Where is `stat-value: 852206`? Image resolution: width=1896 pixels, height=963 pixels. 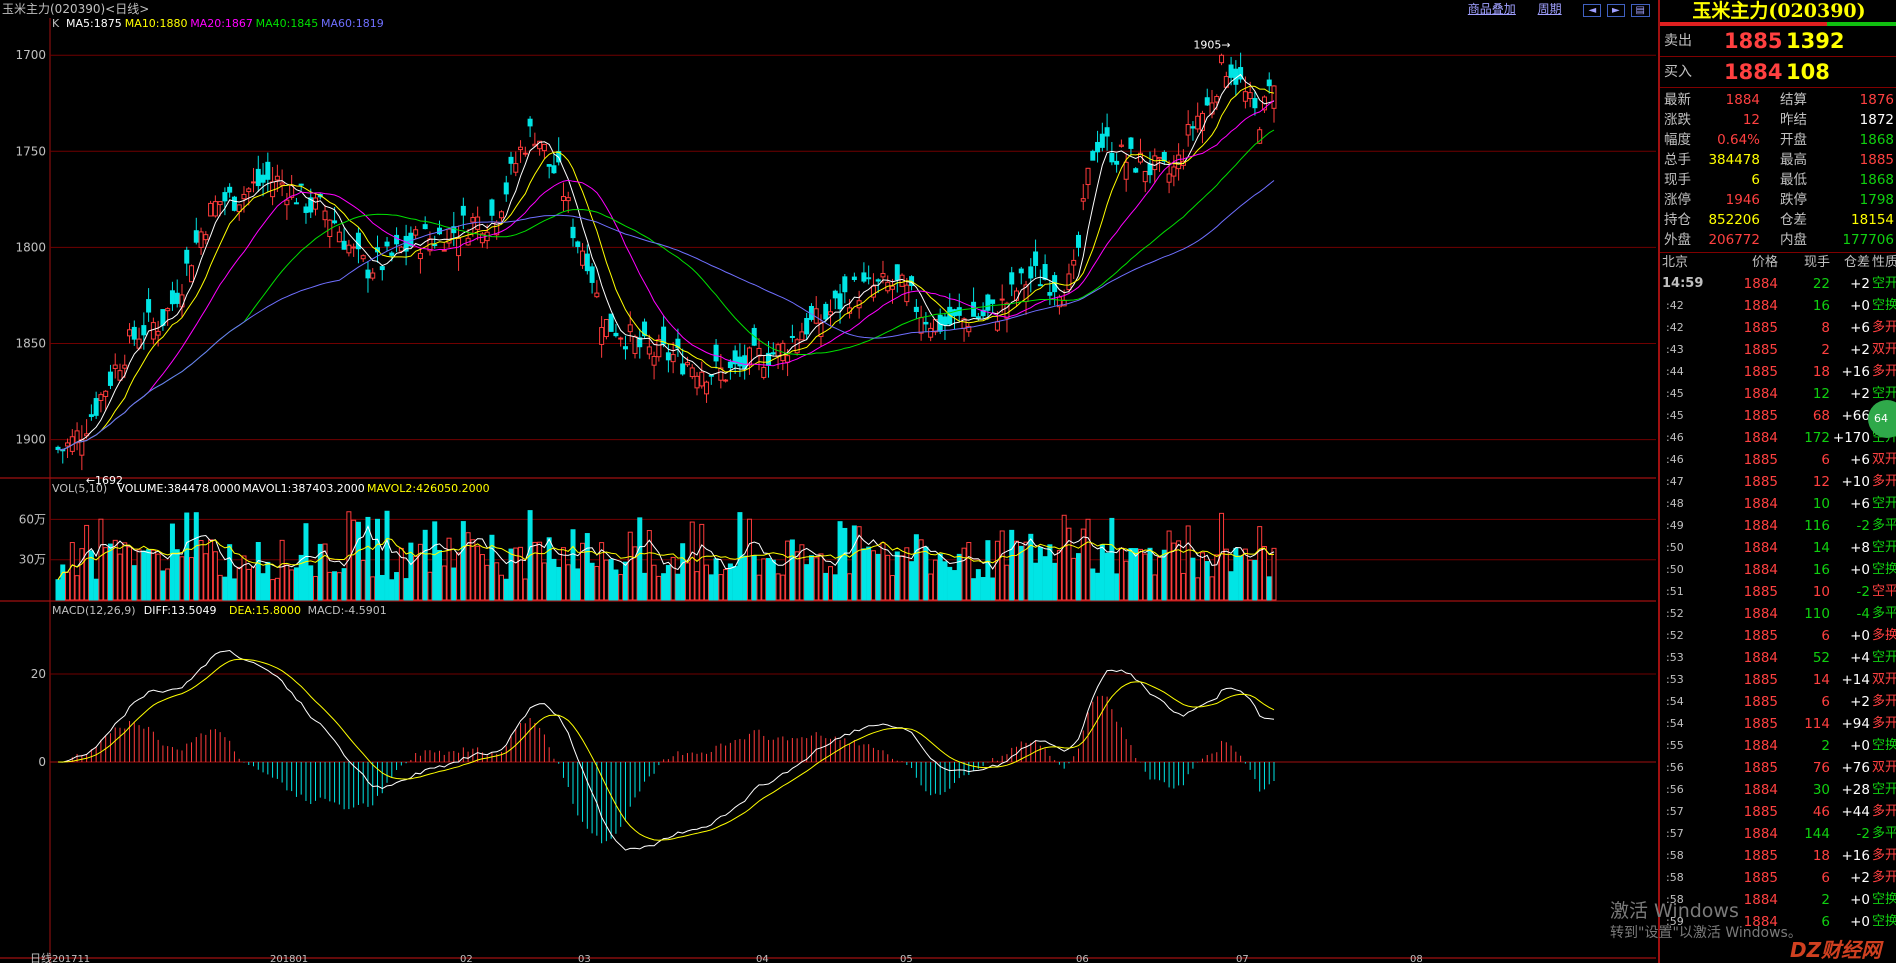 stat-value: 852206 is located at coordinates (1734, 220).